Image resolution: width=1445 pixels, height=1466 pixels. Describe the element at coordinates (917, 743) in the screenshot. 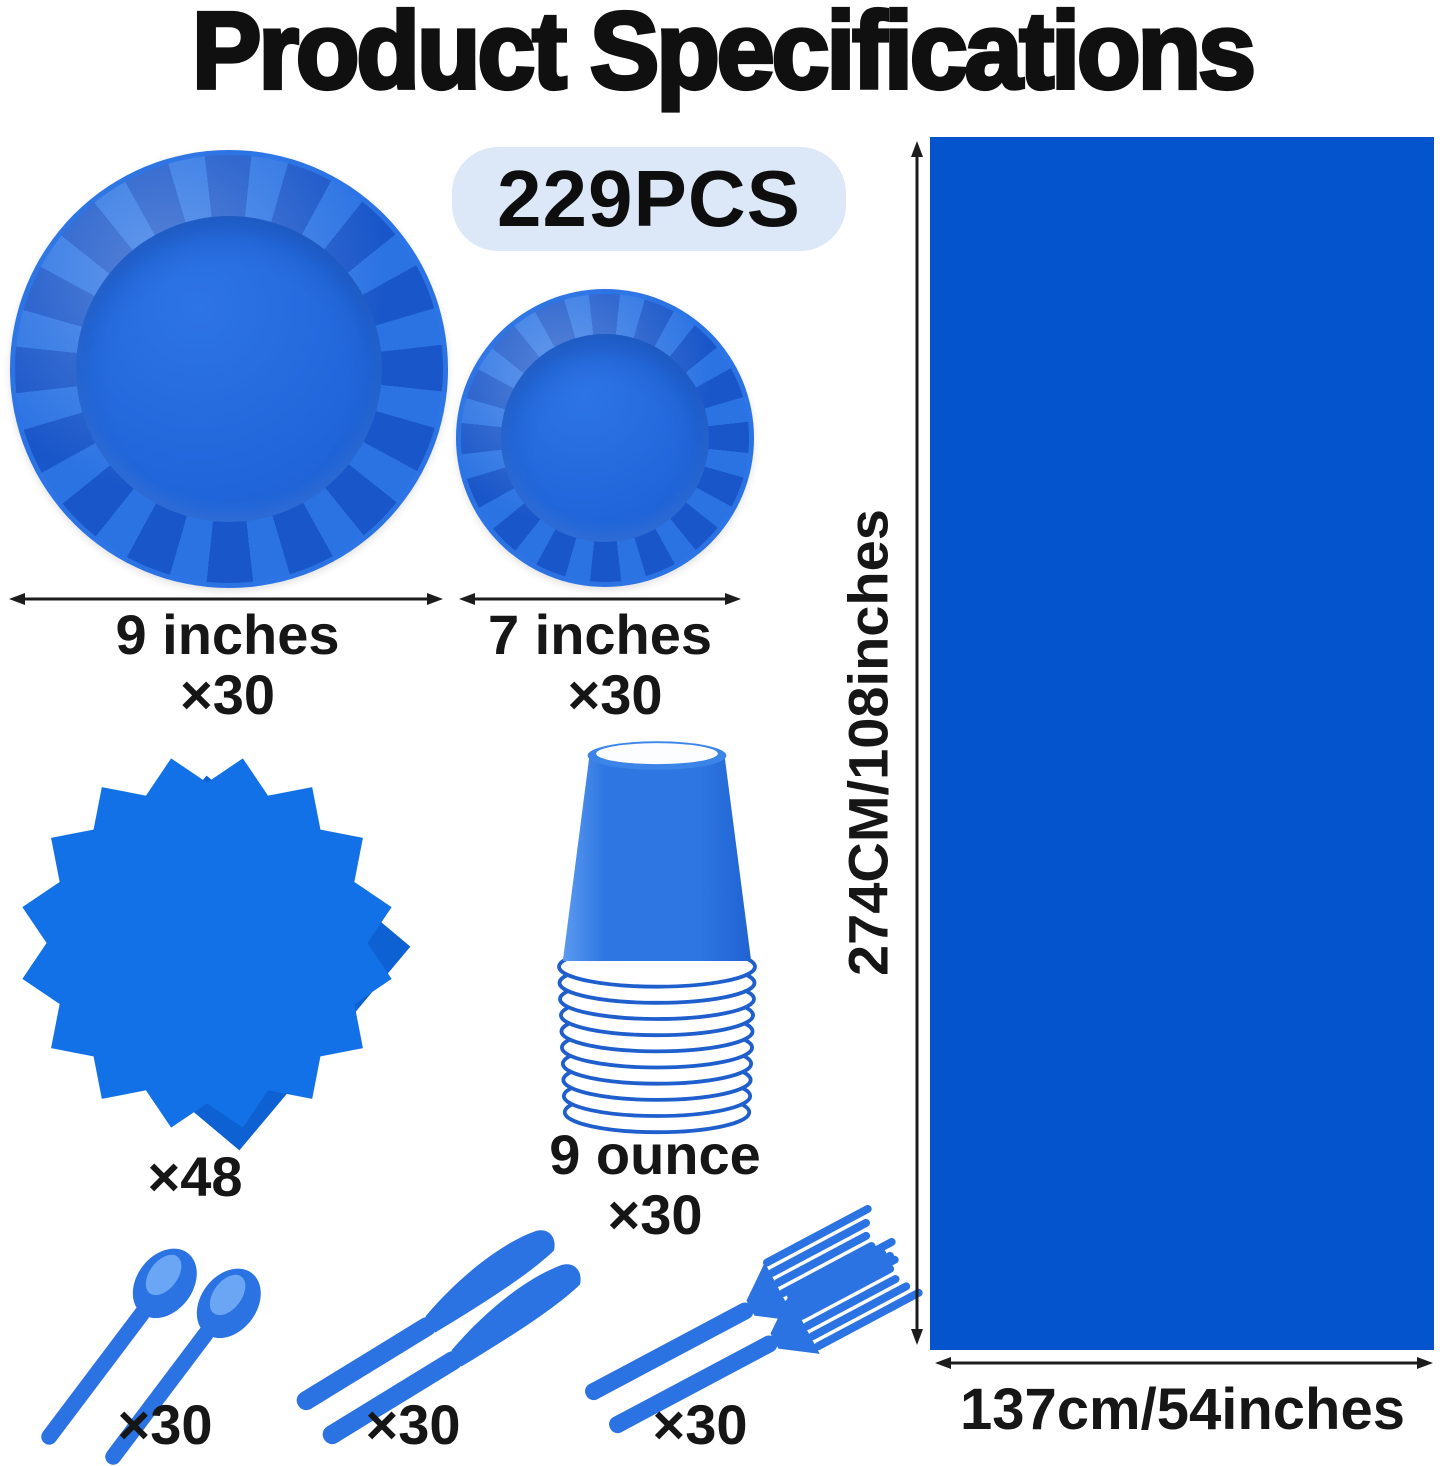

I see `tablecloth-length-arrow` at that location.